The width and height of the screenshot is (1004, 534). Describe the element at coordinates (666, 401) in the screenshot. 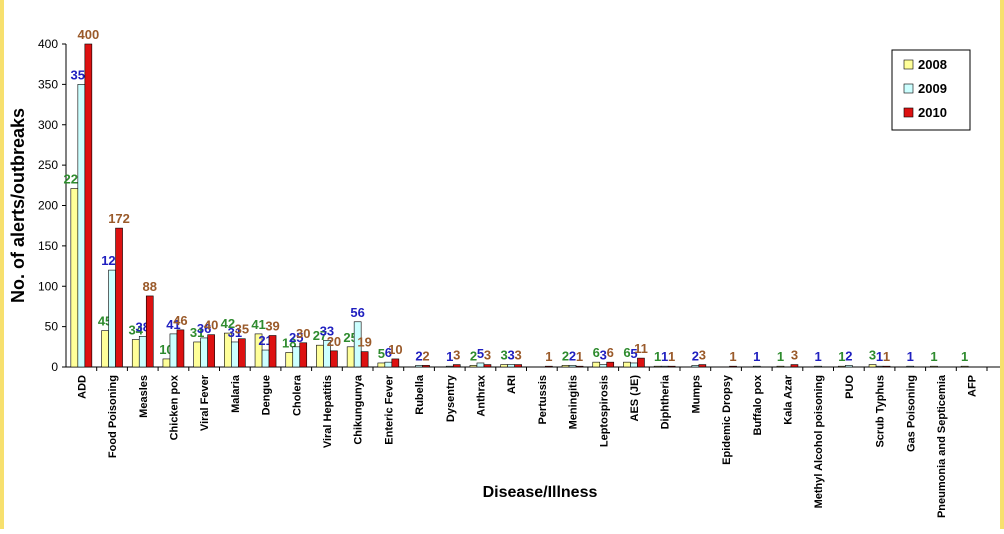

I see `x-tick-label: Diphtheria` at that location.